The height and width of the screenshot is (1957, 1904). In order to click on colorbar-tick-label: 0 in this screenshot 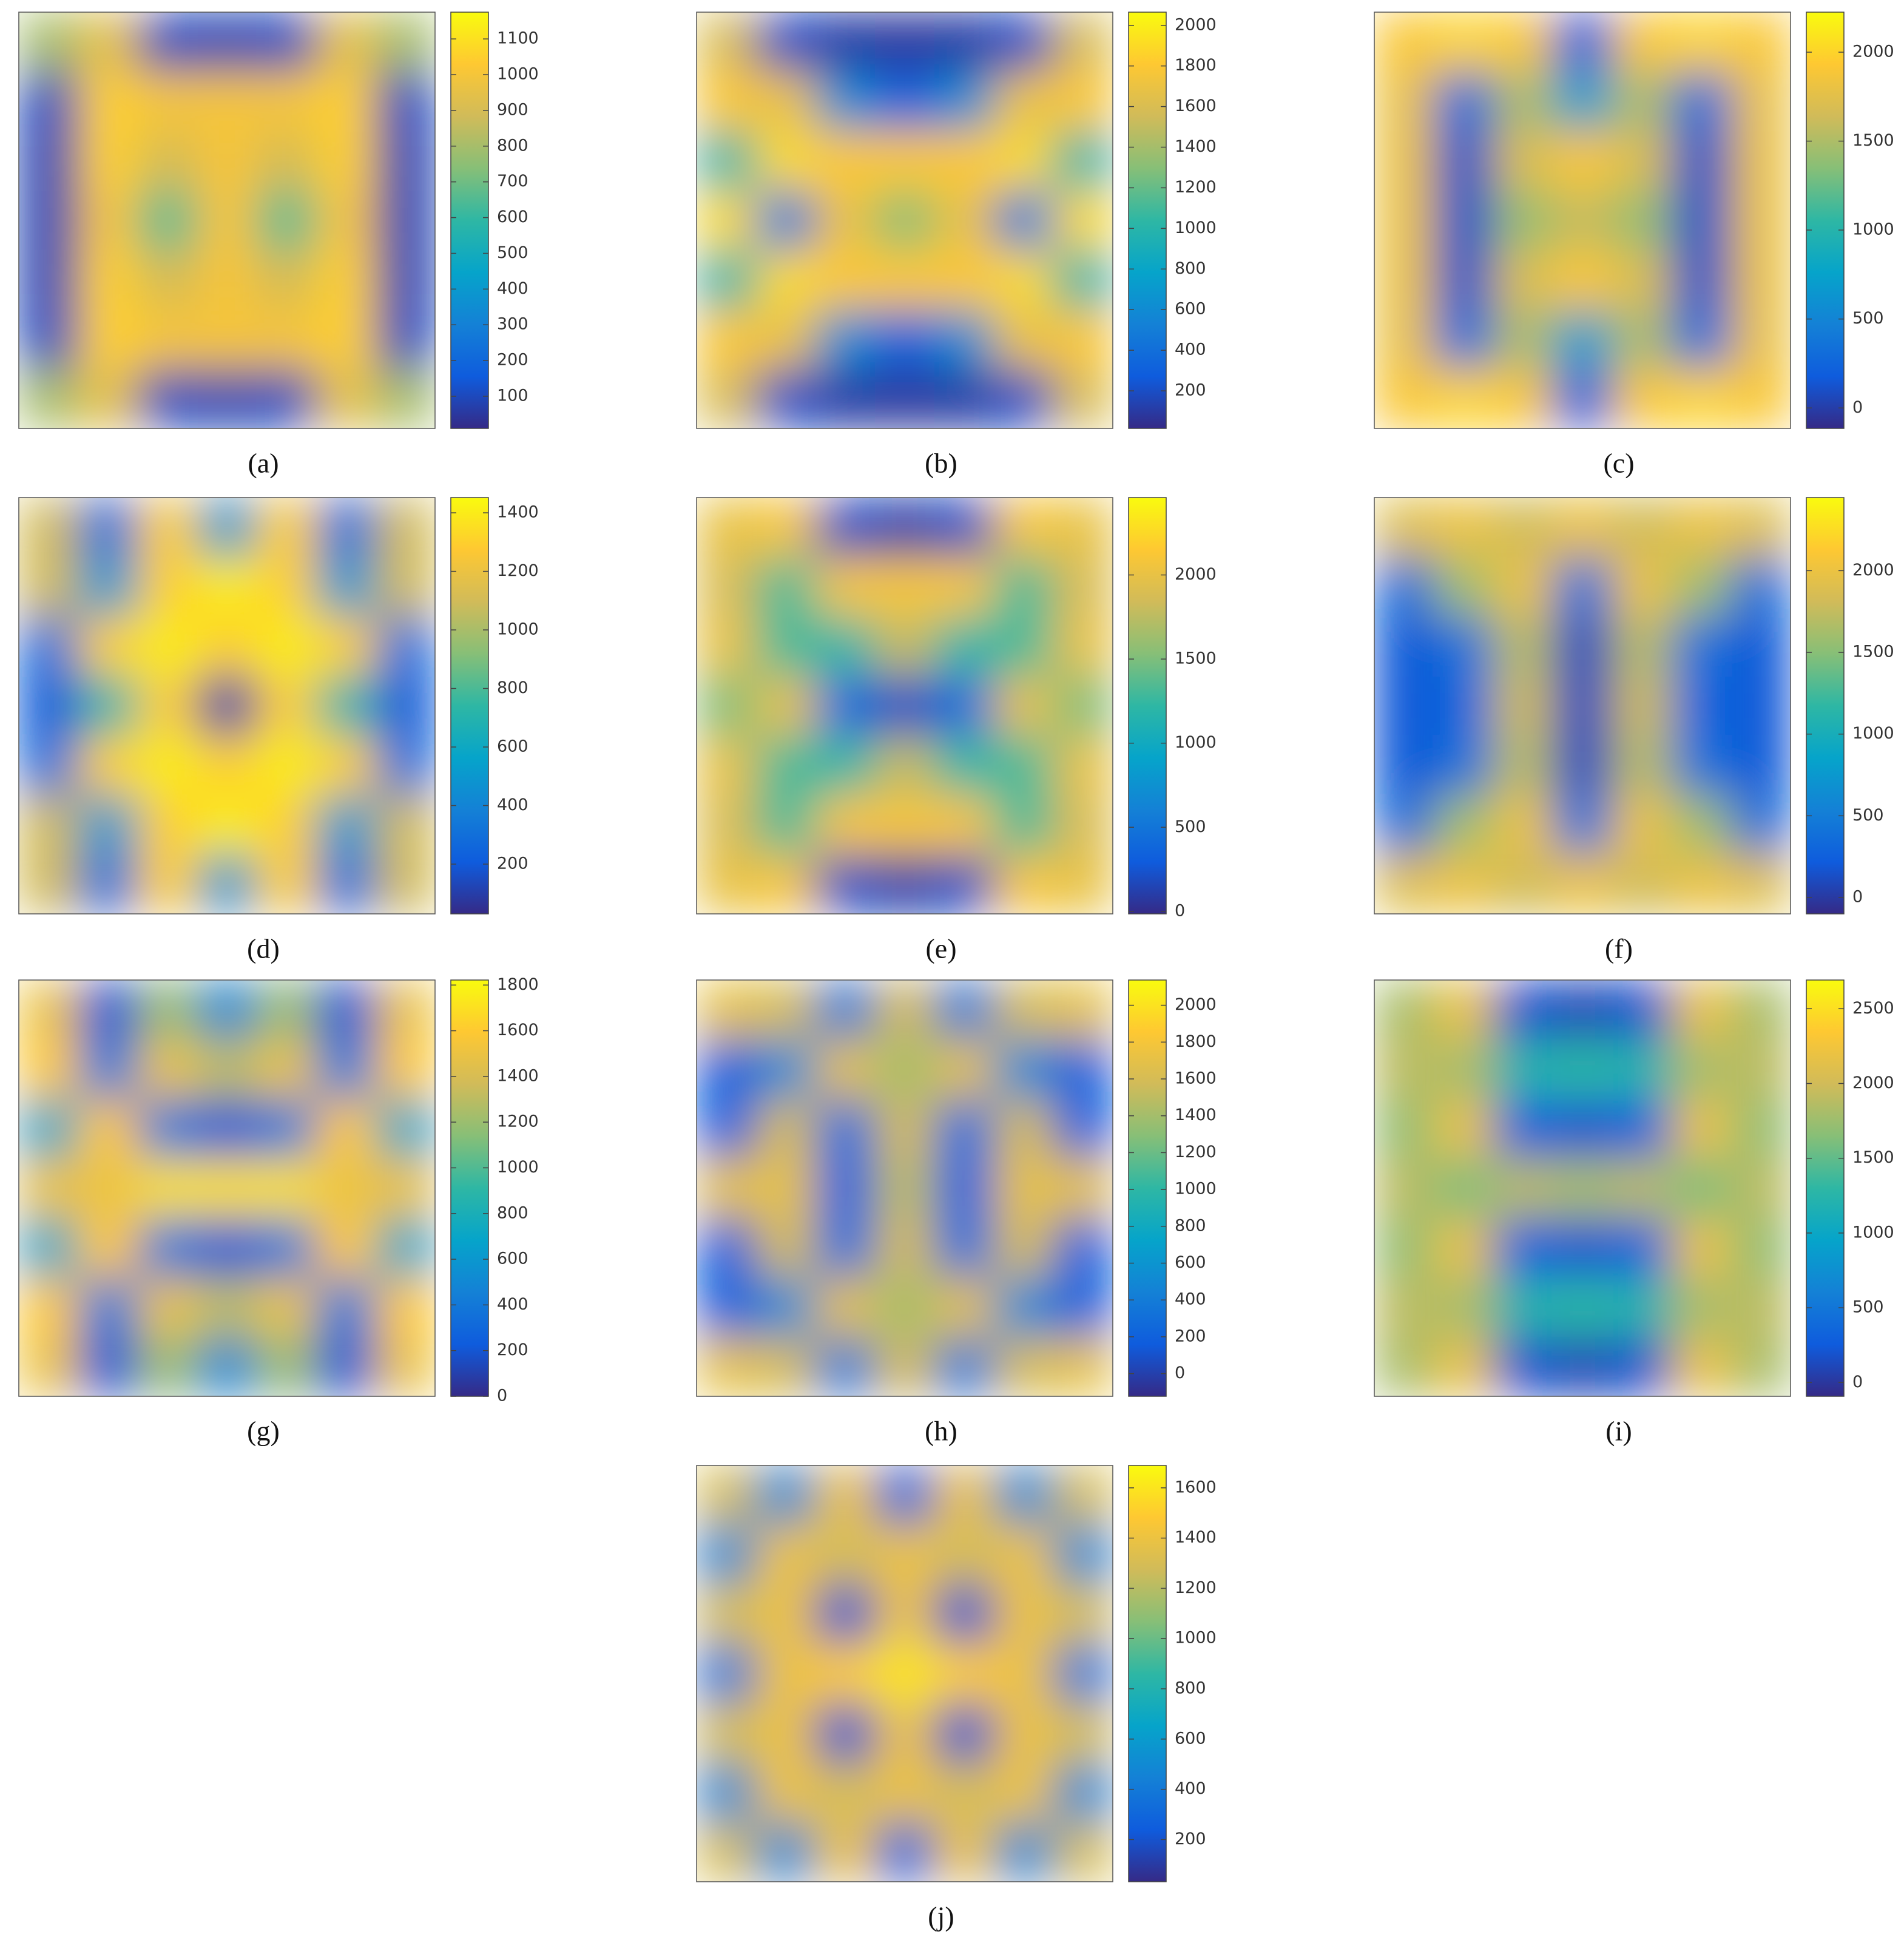, I will do `click(1857, 408)`.